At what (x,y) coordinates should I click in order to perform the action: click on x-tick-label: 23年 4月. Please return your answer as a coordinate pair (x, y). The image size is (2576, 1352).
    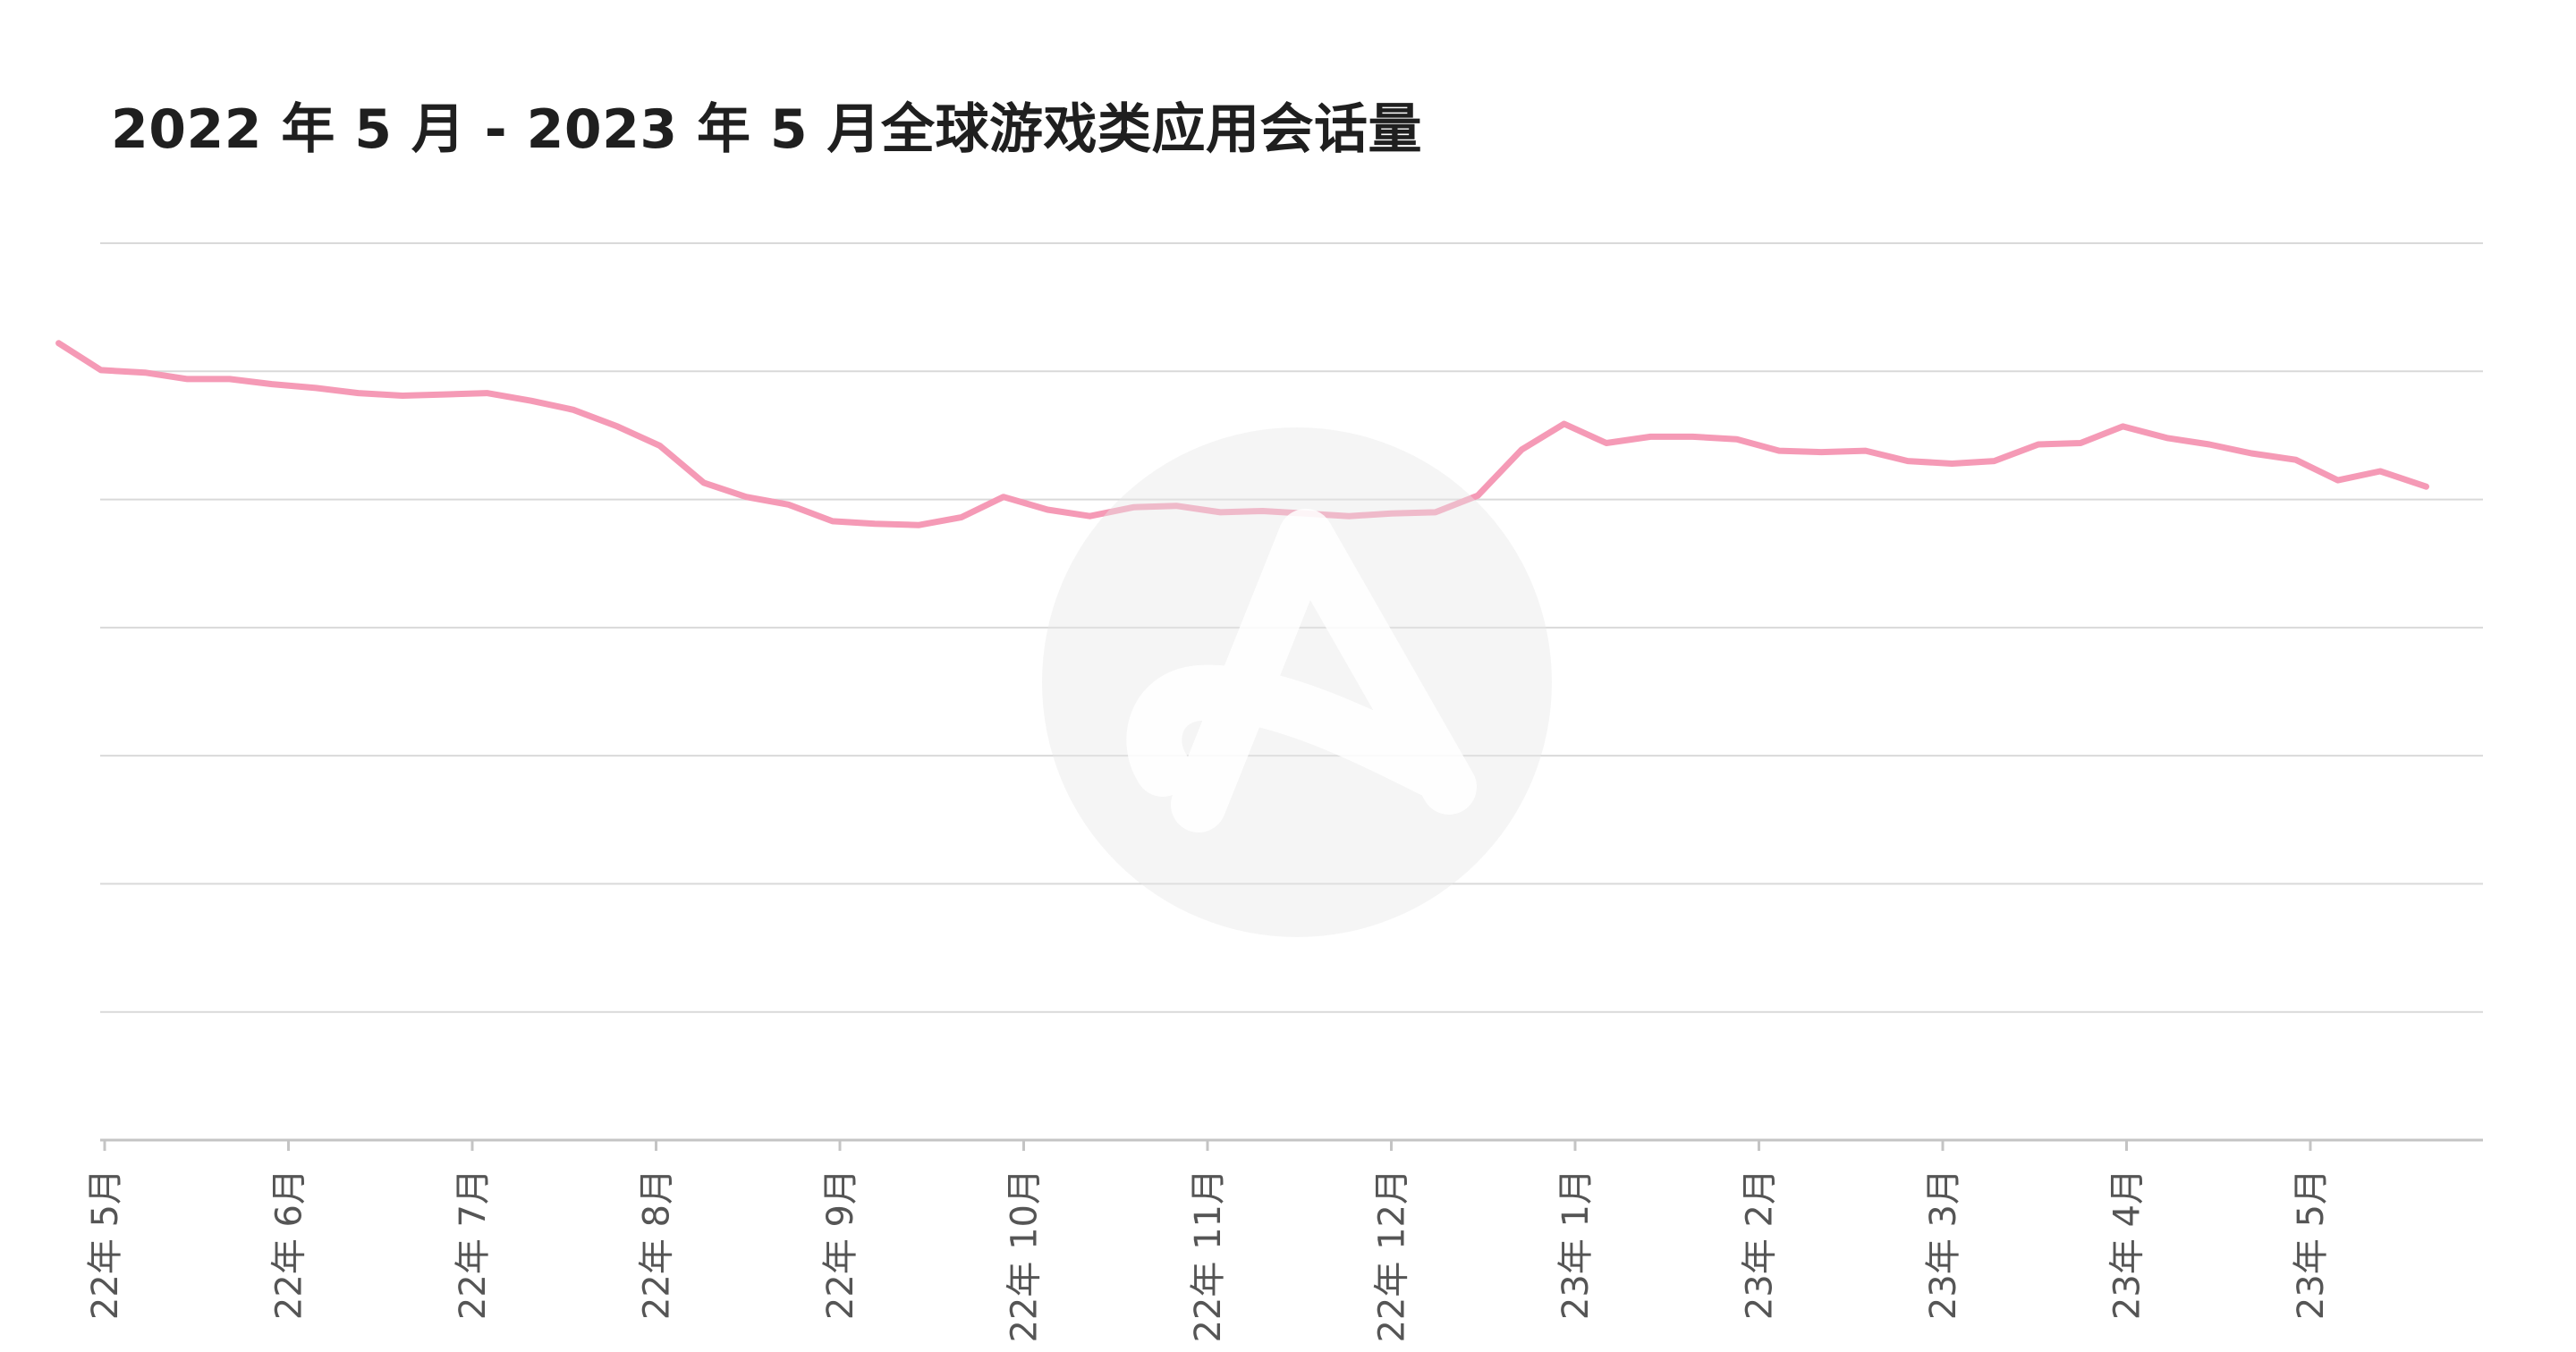
    Looking at the image, I should click on (2127, 1244).